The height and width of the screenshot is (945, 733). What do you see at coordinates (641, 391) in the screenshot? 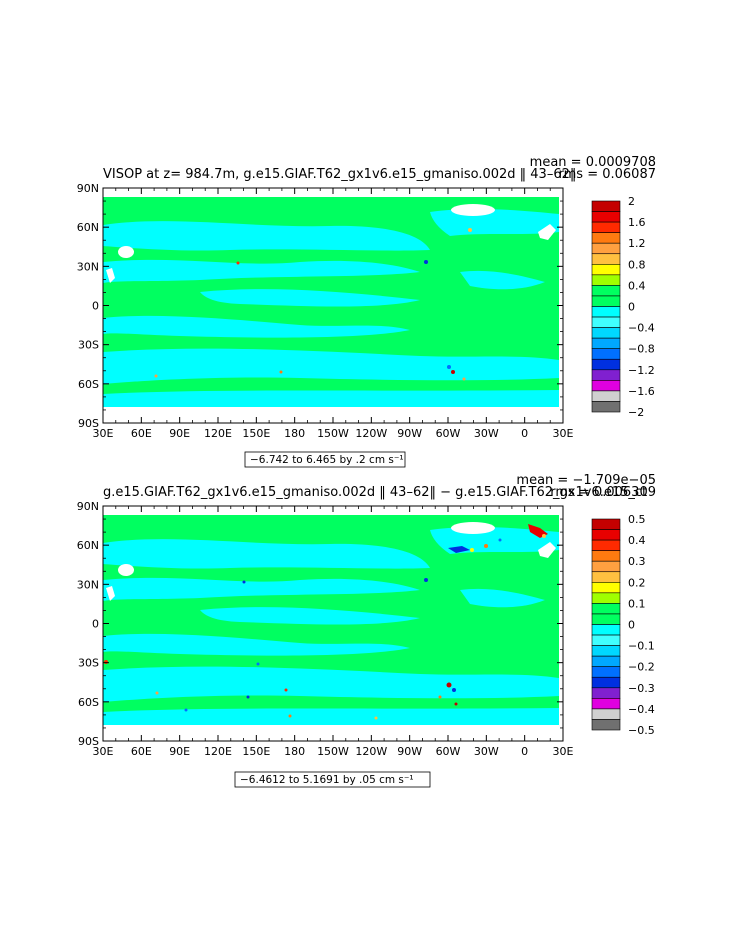
I see `colorbar-label: −1.6` at bounding box center [641, 391].